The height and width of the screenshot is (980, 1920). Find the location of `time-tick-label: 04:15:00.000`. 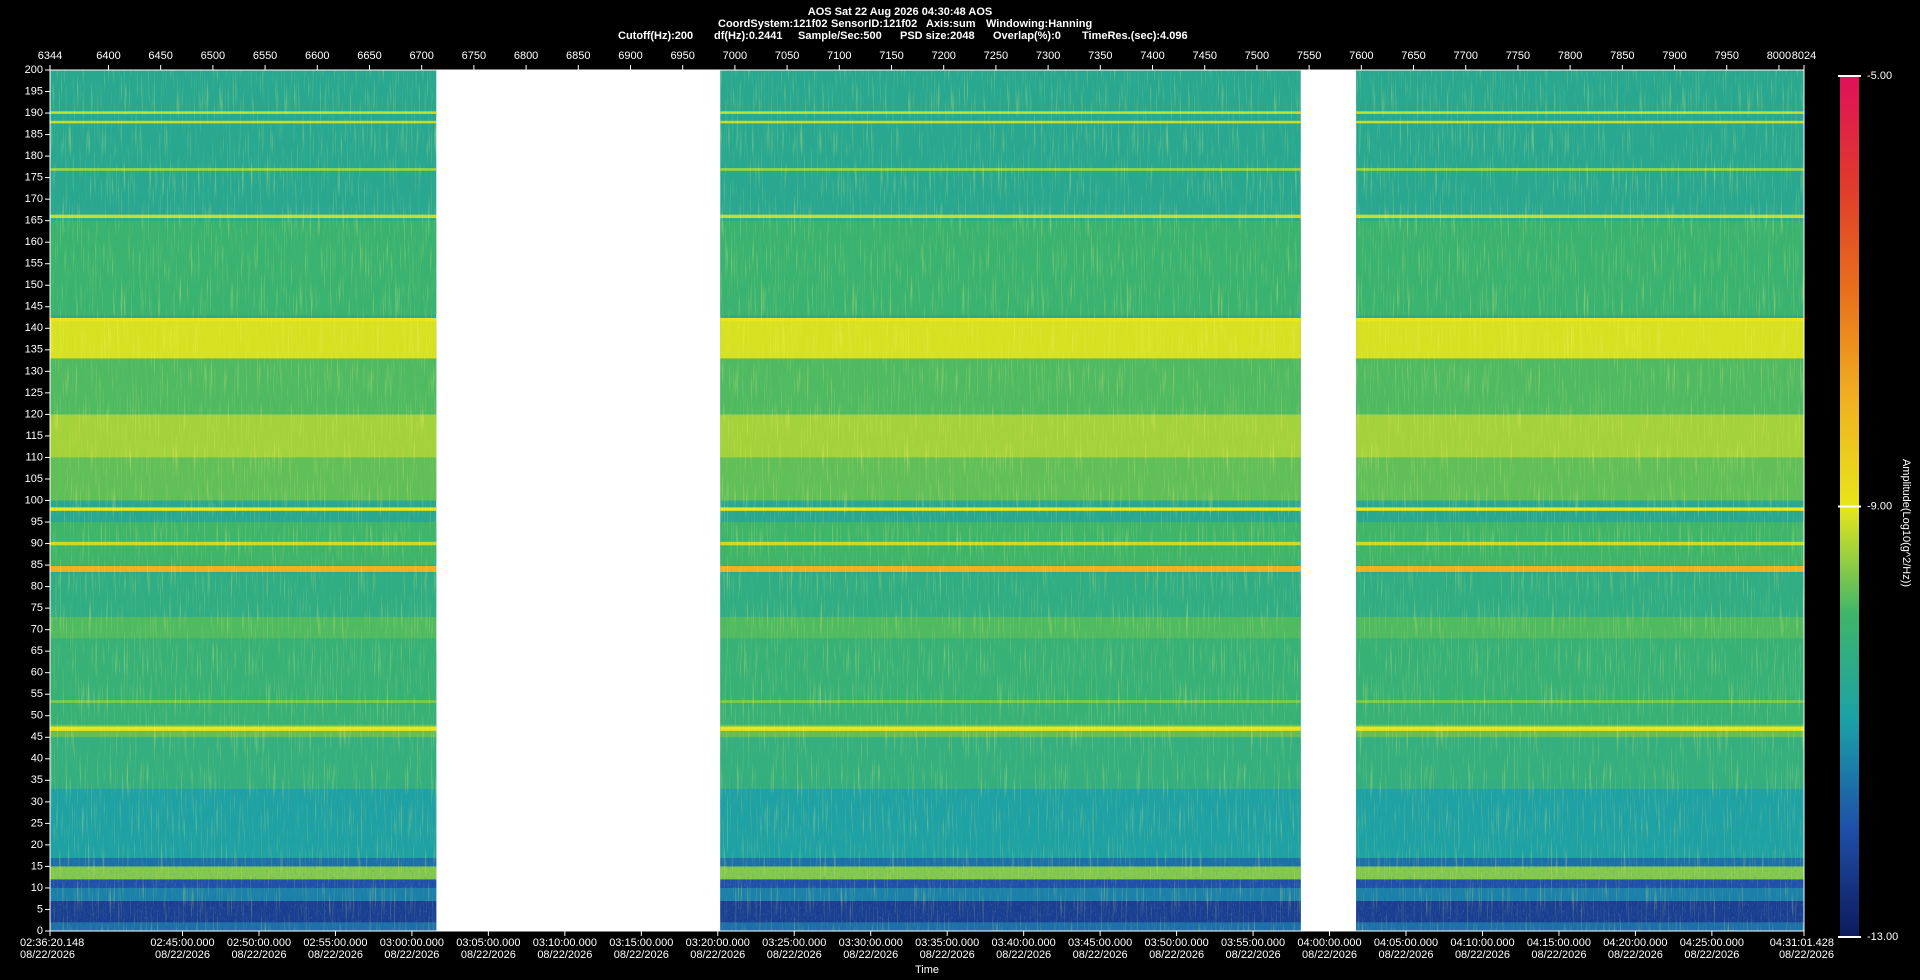

time-tick-label: 04:15:00.000 is located at coordinates (1559, 943).